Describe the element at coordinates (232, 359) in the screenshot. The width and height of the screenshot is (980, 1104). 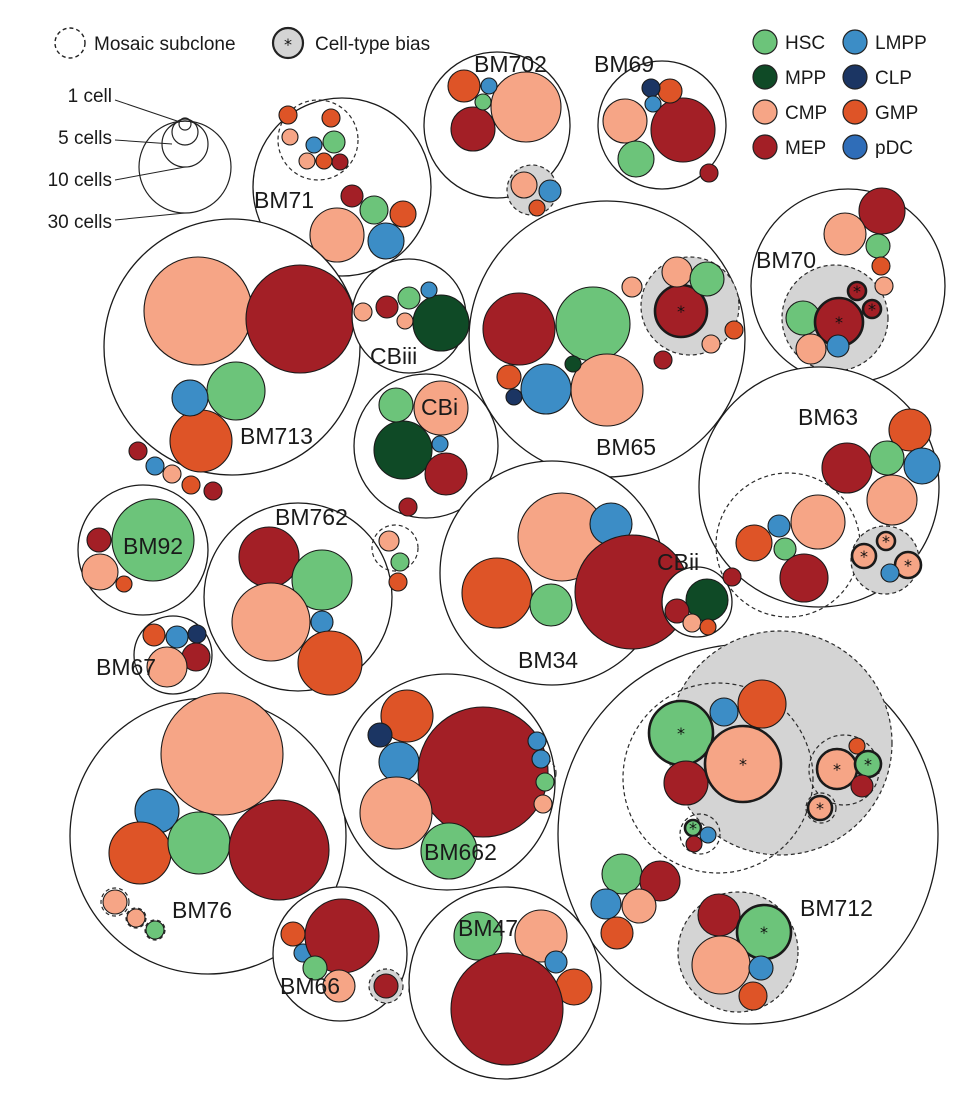
I see `clone-bm713: BM713` at that location.